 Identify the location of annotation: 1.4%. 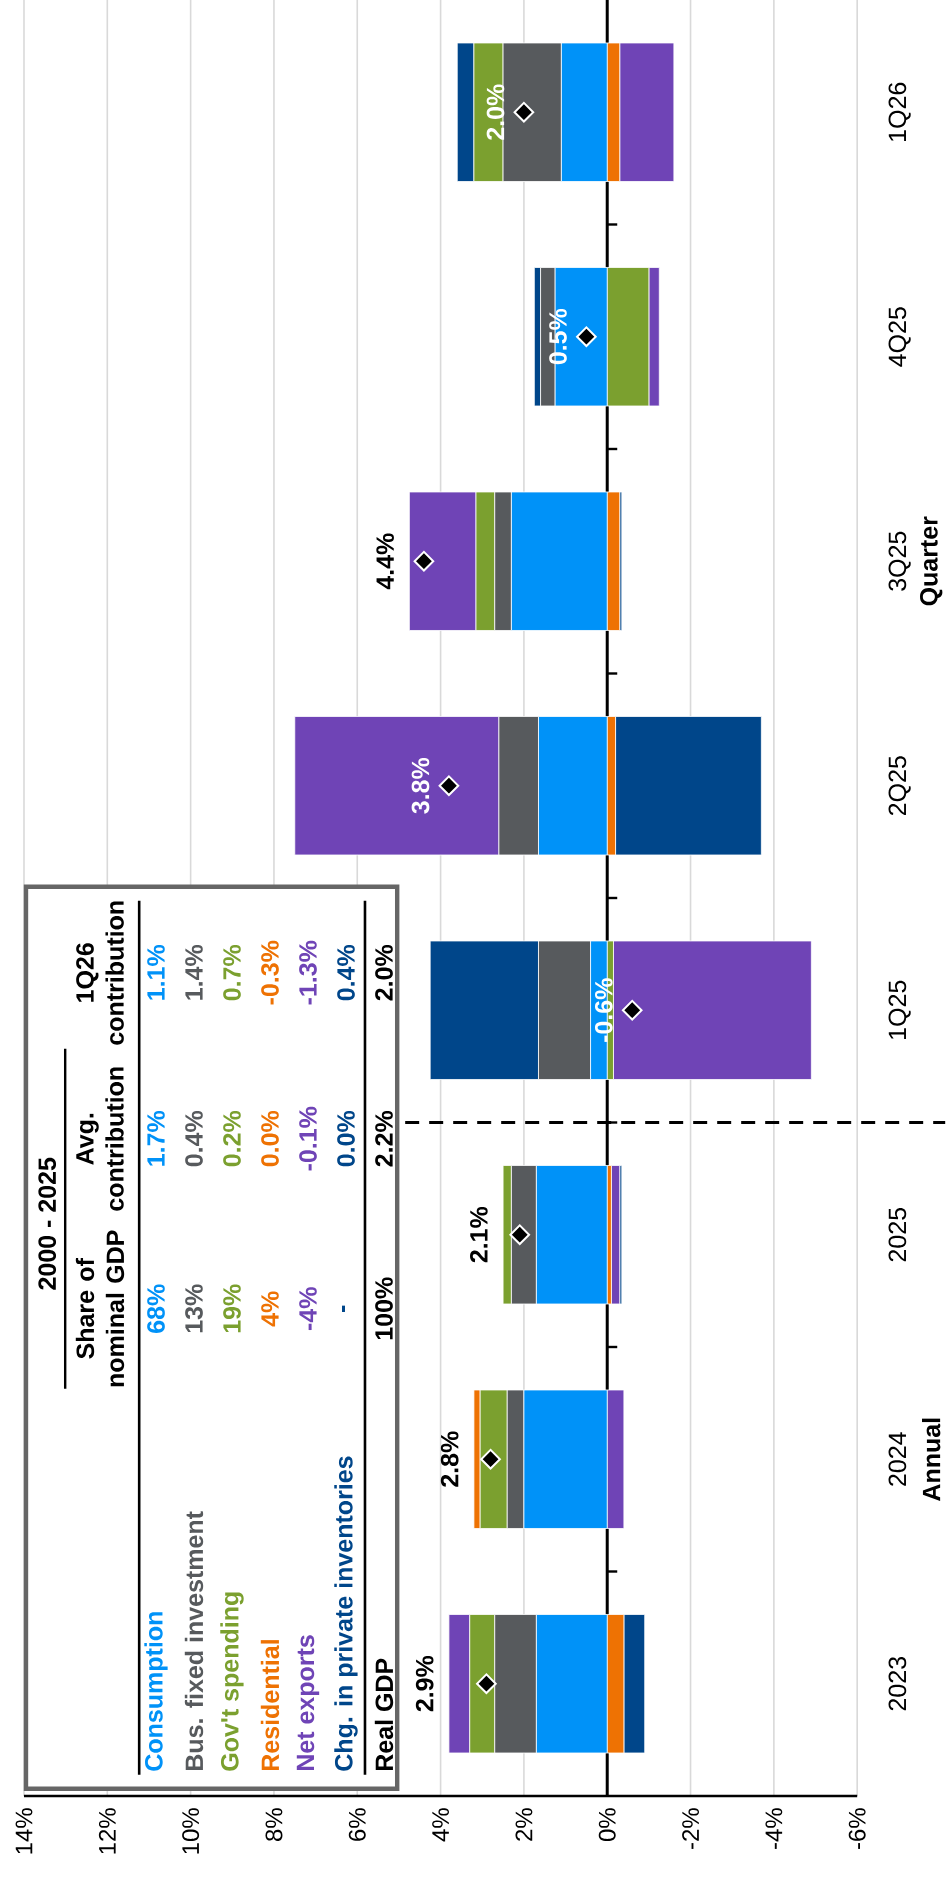
(194, 972).